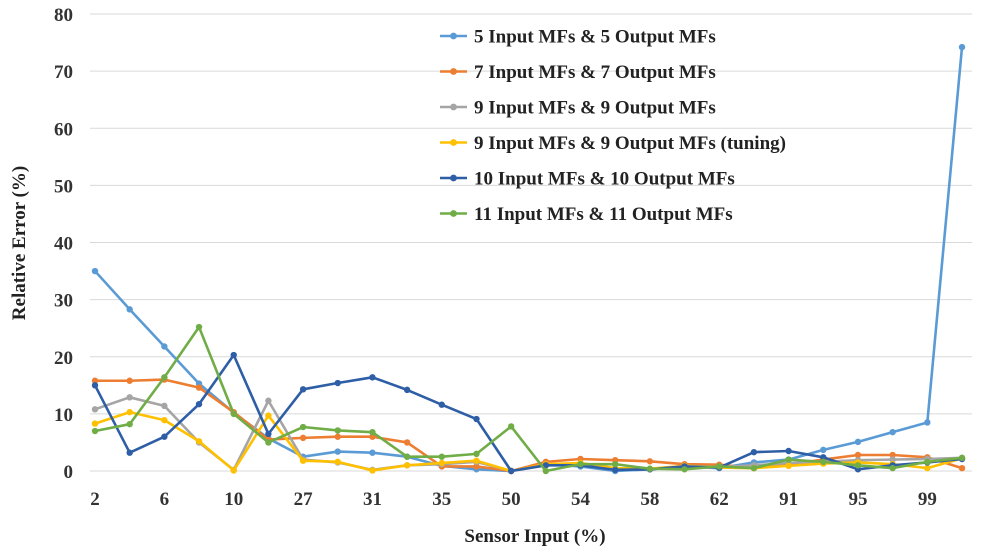 This screenshot has height=553, width=995. Describe the element at coordinates (165, 499) in the screenshot. I see `x-tick-label: 6` at that location.